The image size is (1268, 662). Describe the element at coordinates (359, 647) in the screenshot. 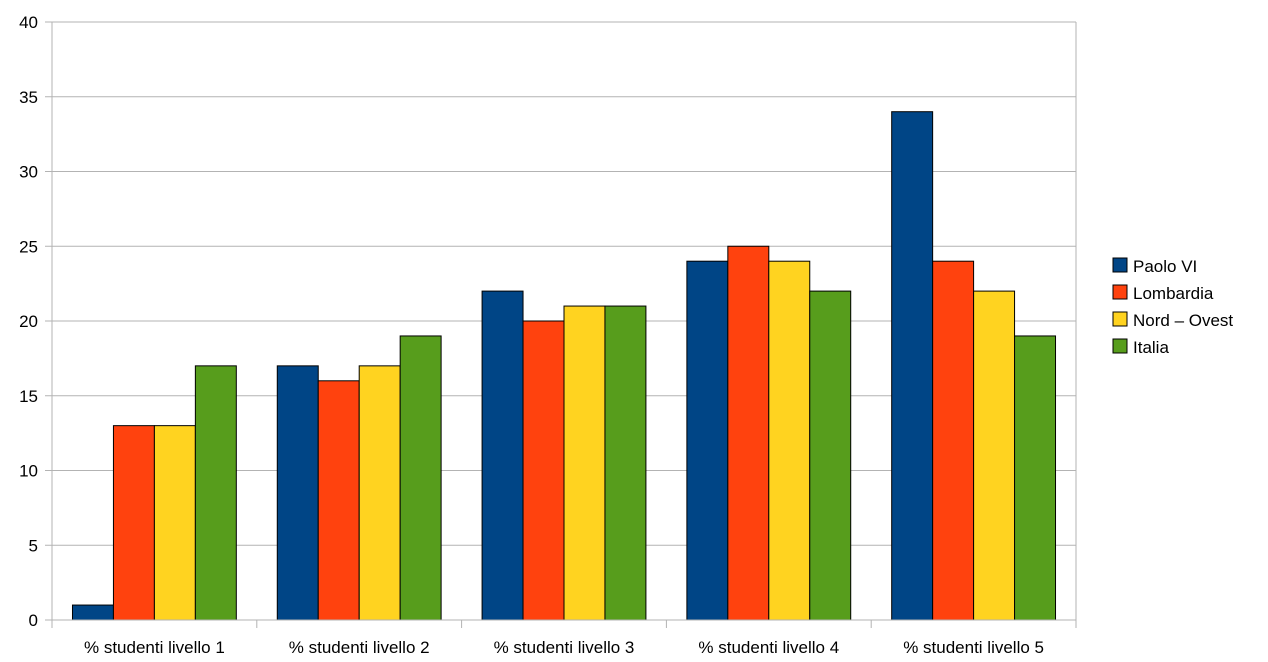

I see `x-tick-label: % studenti livello 2` at that location.